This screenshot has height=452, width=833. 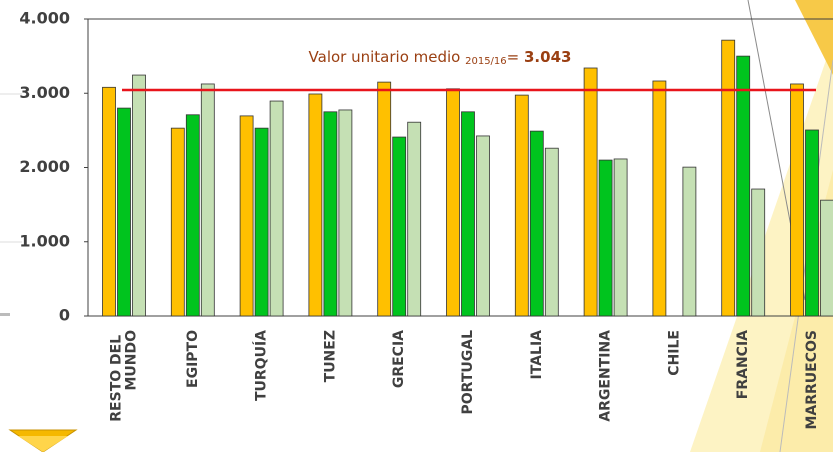 I want to click on x-tick-label: CHILE, so click(x=674, y=353).